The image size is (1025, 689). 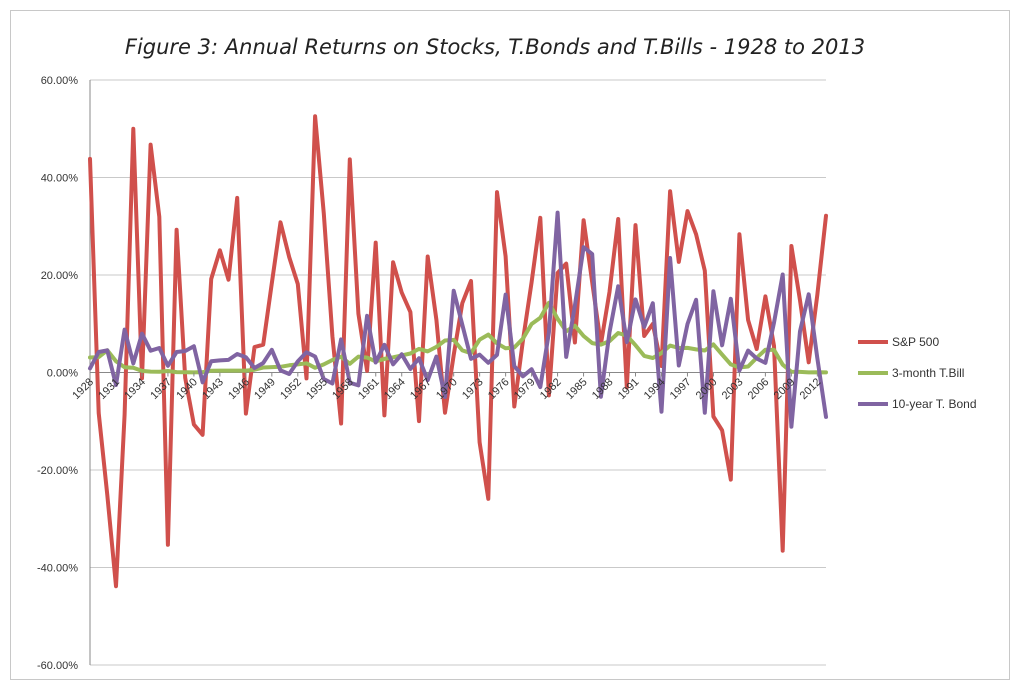 What do you see at coordinates (681, 389) in the screenshot?
I see `x-tick-label: 1997` at bounding box center [681, 389].